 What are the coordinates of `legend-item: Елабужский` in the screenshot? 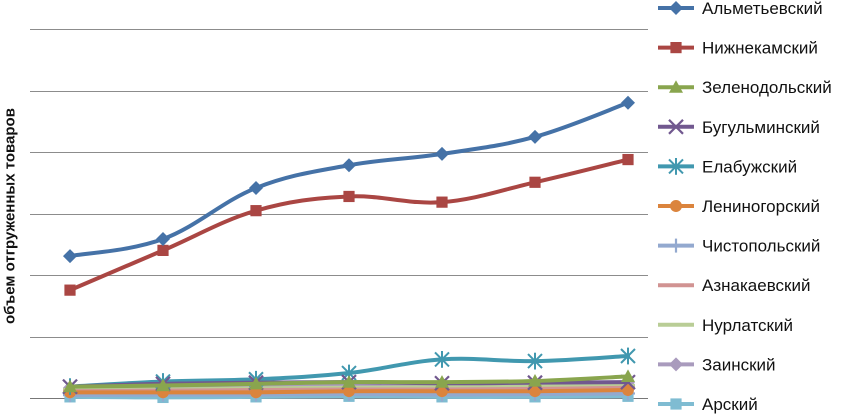 It's located at (727, 166).